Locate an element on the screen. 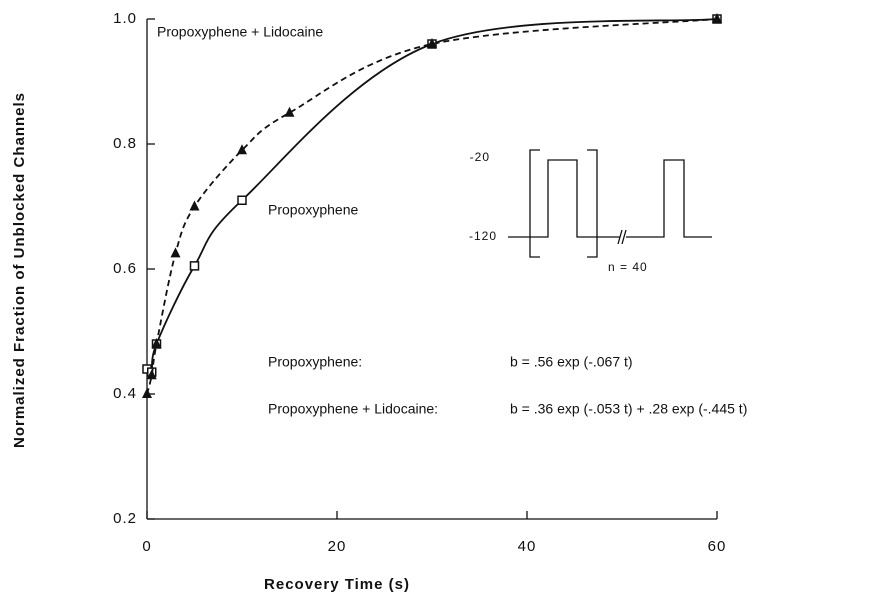  annotation: b = .56 exp (-.067 t) is located at coordinates (571, 362).